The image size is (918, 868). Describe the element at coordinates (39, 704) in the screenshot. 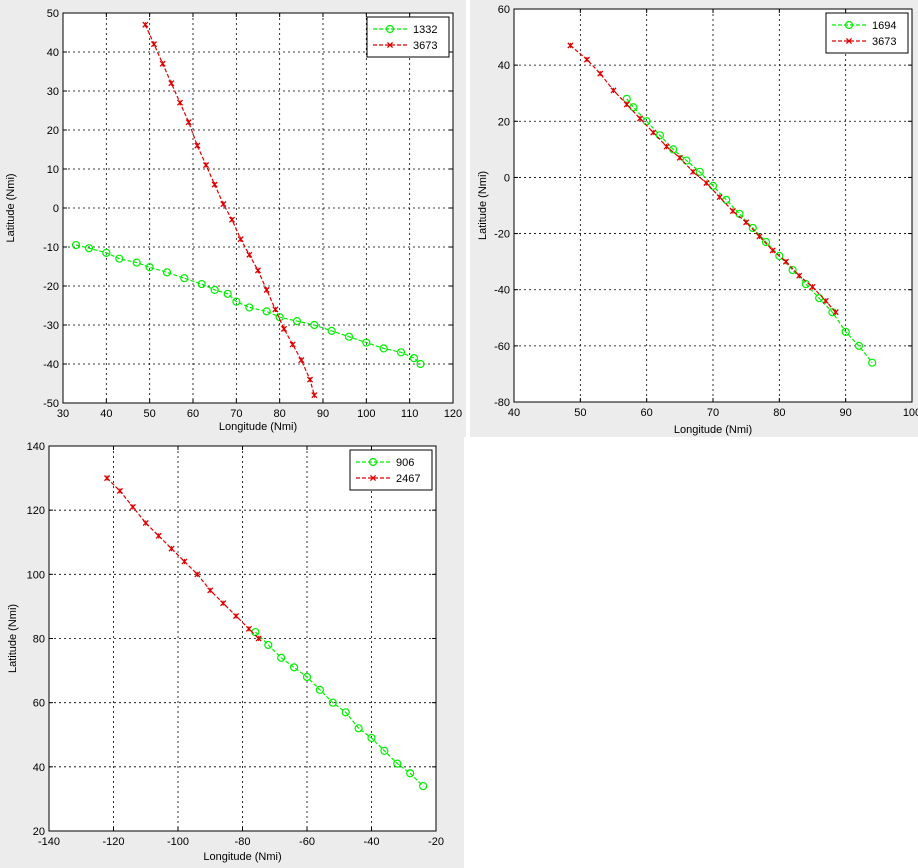

I see `y-tick-label: 60` at that location.